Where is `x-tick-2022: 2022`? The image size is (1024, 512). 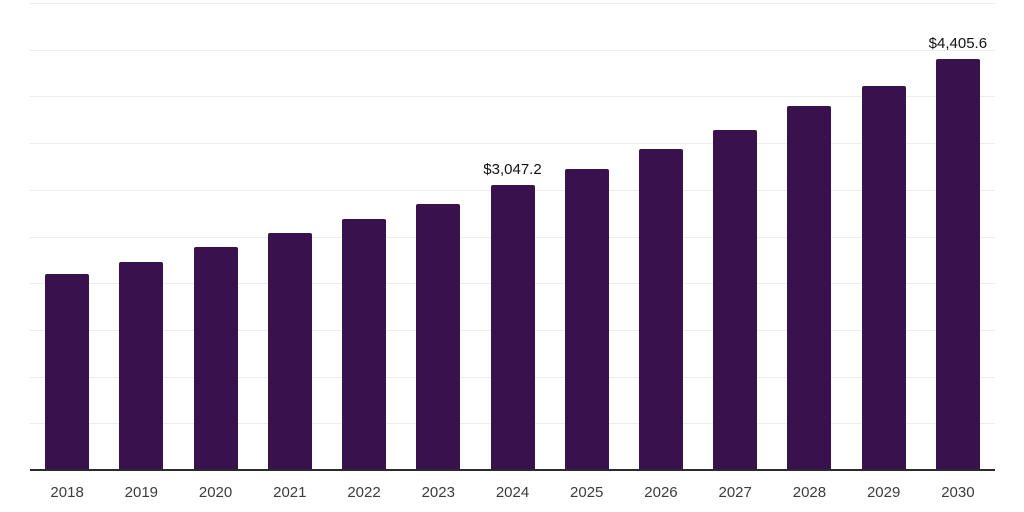
x-tick-2022: 2022 is located at coordinates (364, 492).